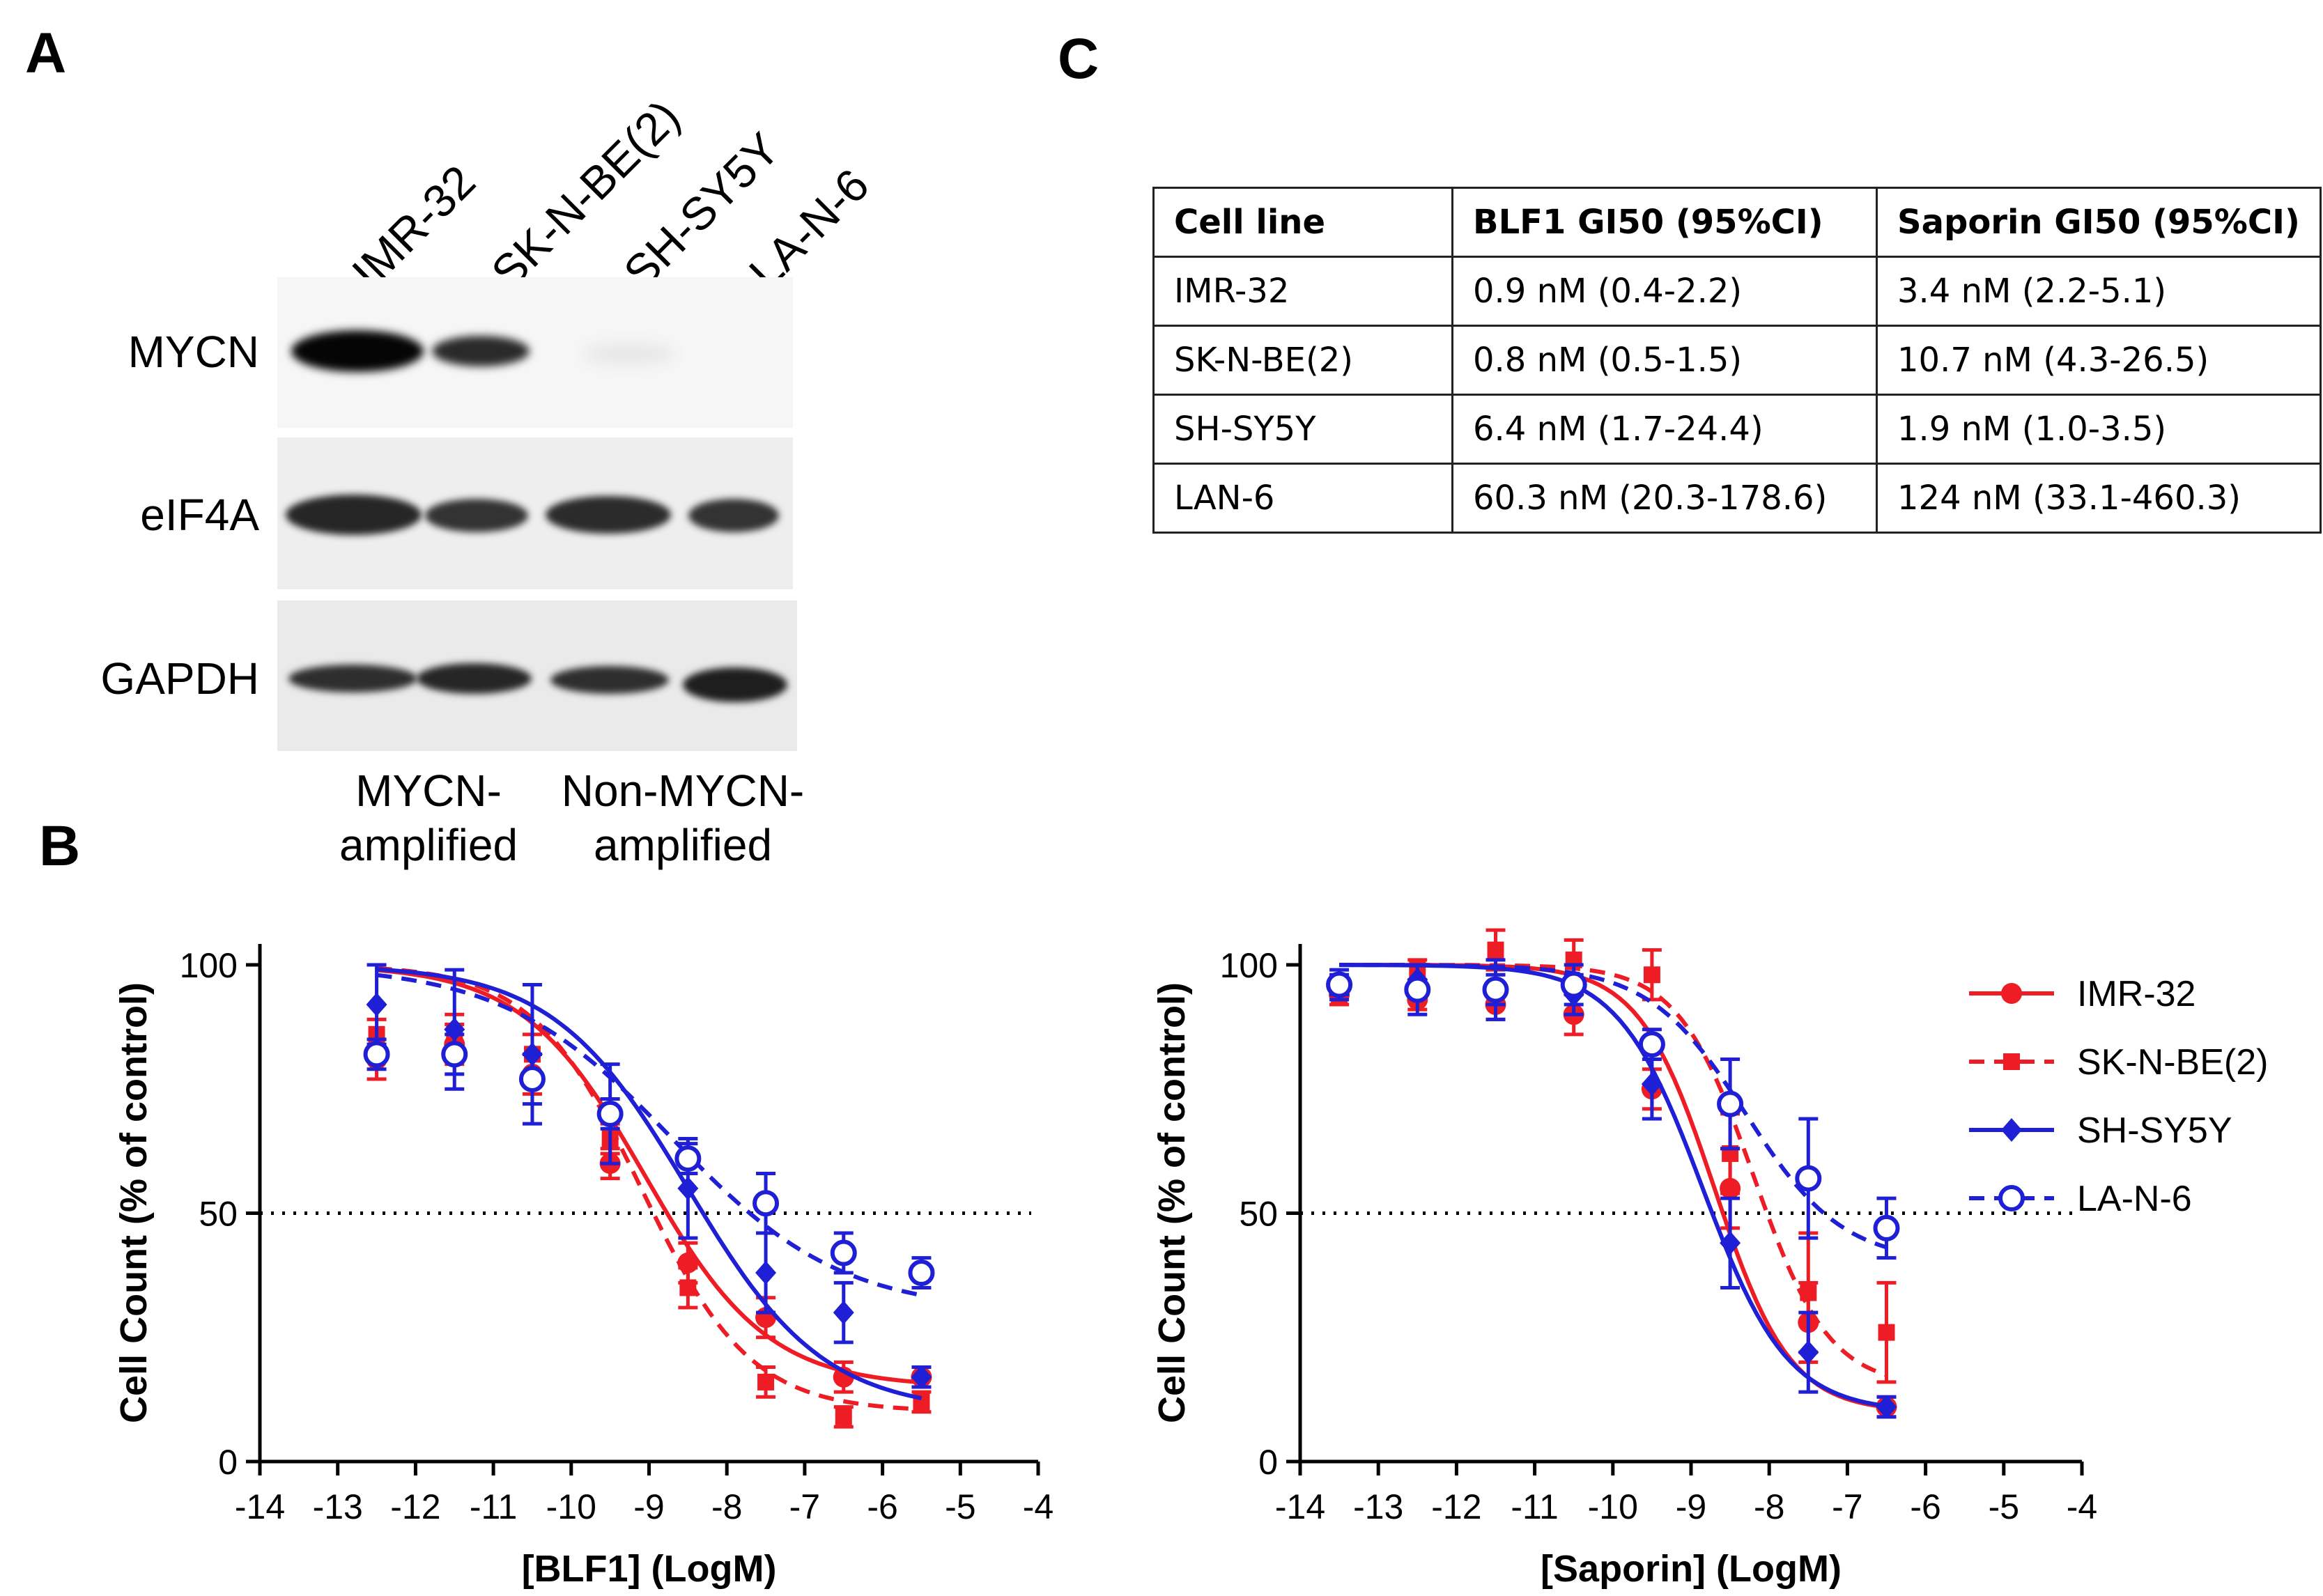 The image size is (2323, 1596). What do you see at coordinates (535, 352) in the screenshot?
I see `blot-strip-mycn` at bounding box center [535, 352].